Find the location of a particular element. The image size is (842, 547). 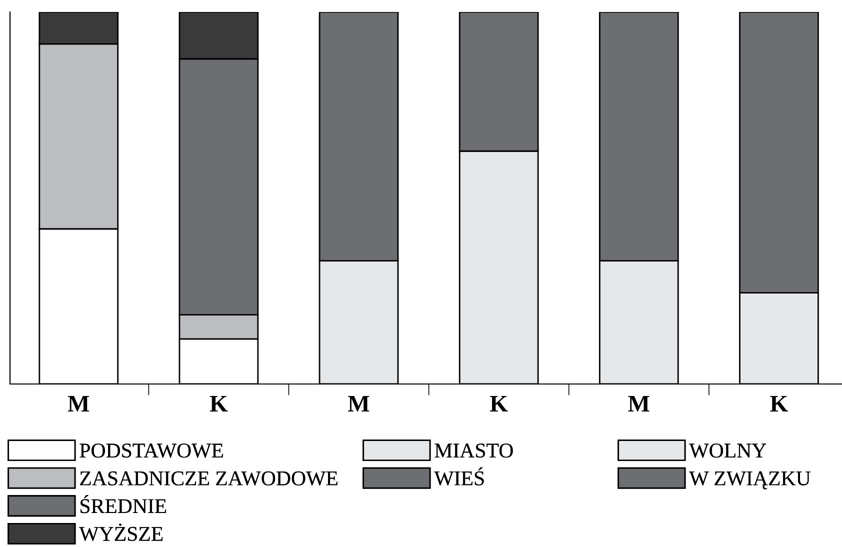

legend-label: WYŻSZE is located at coordinates (121, 533).